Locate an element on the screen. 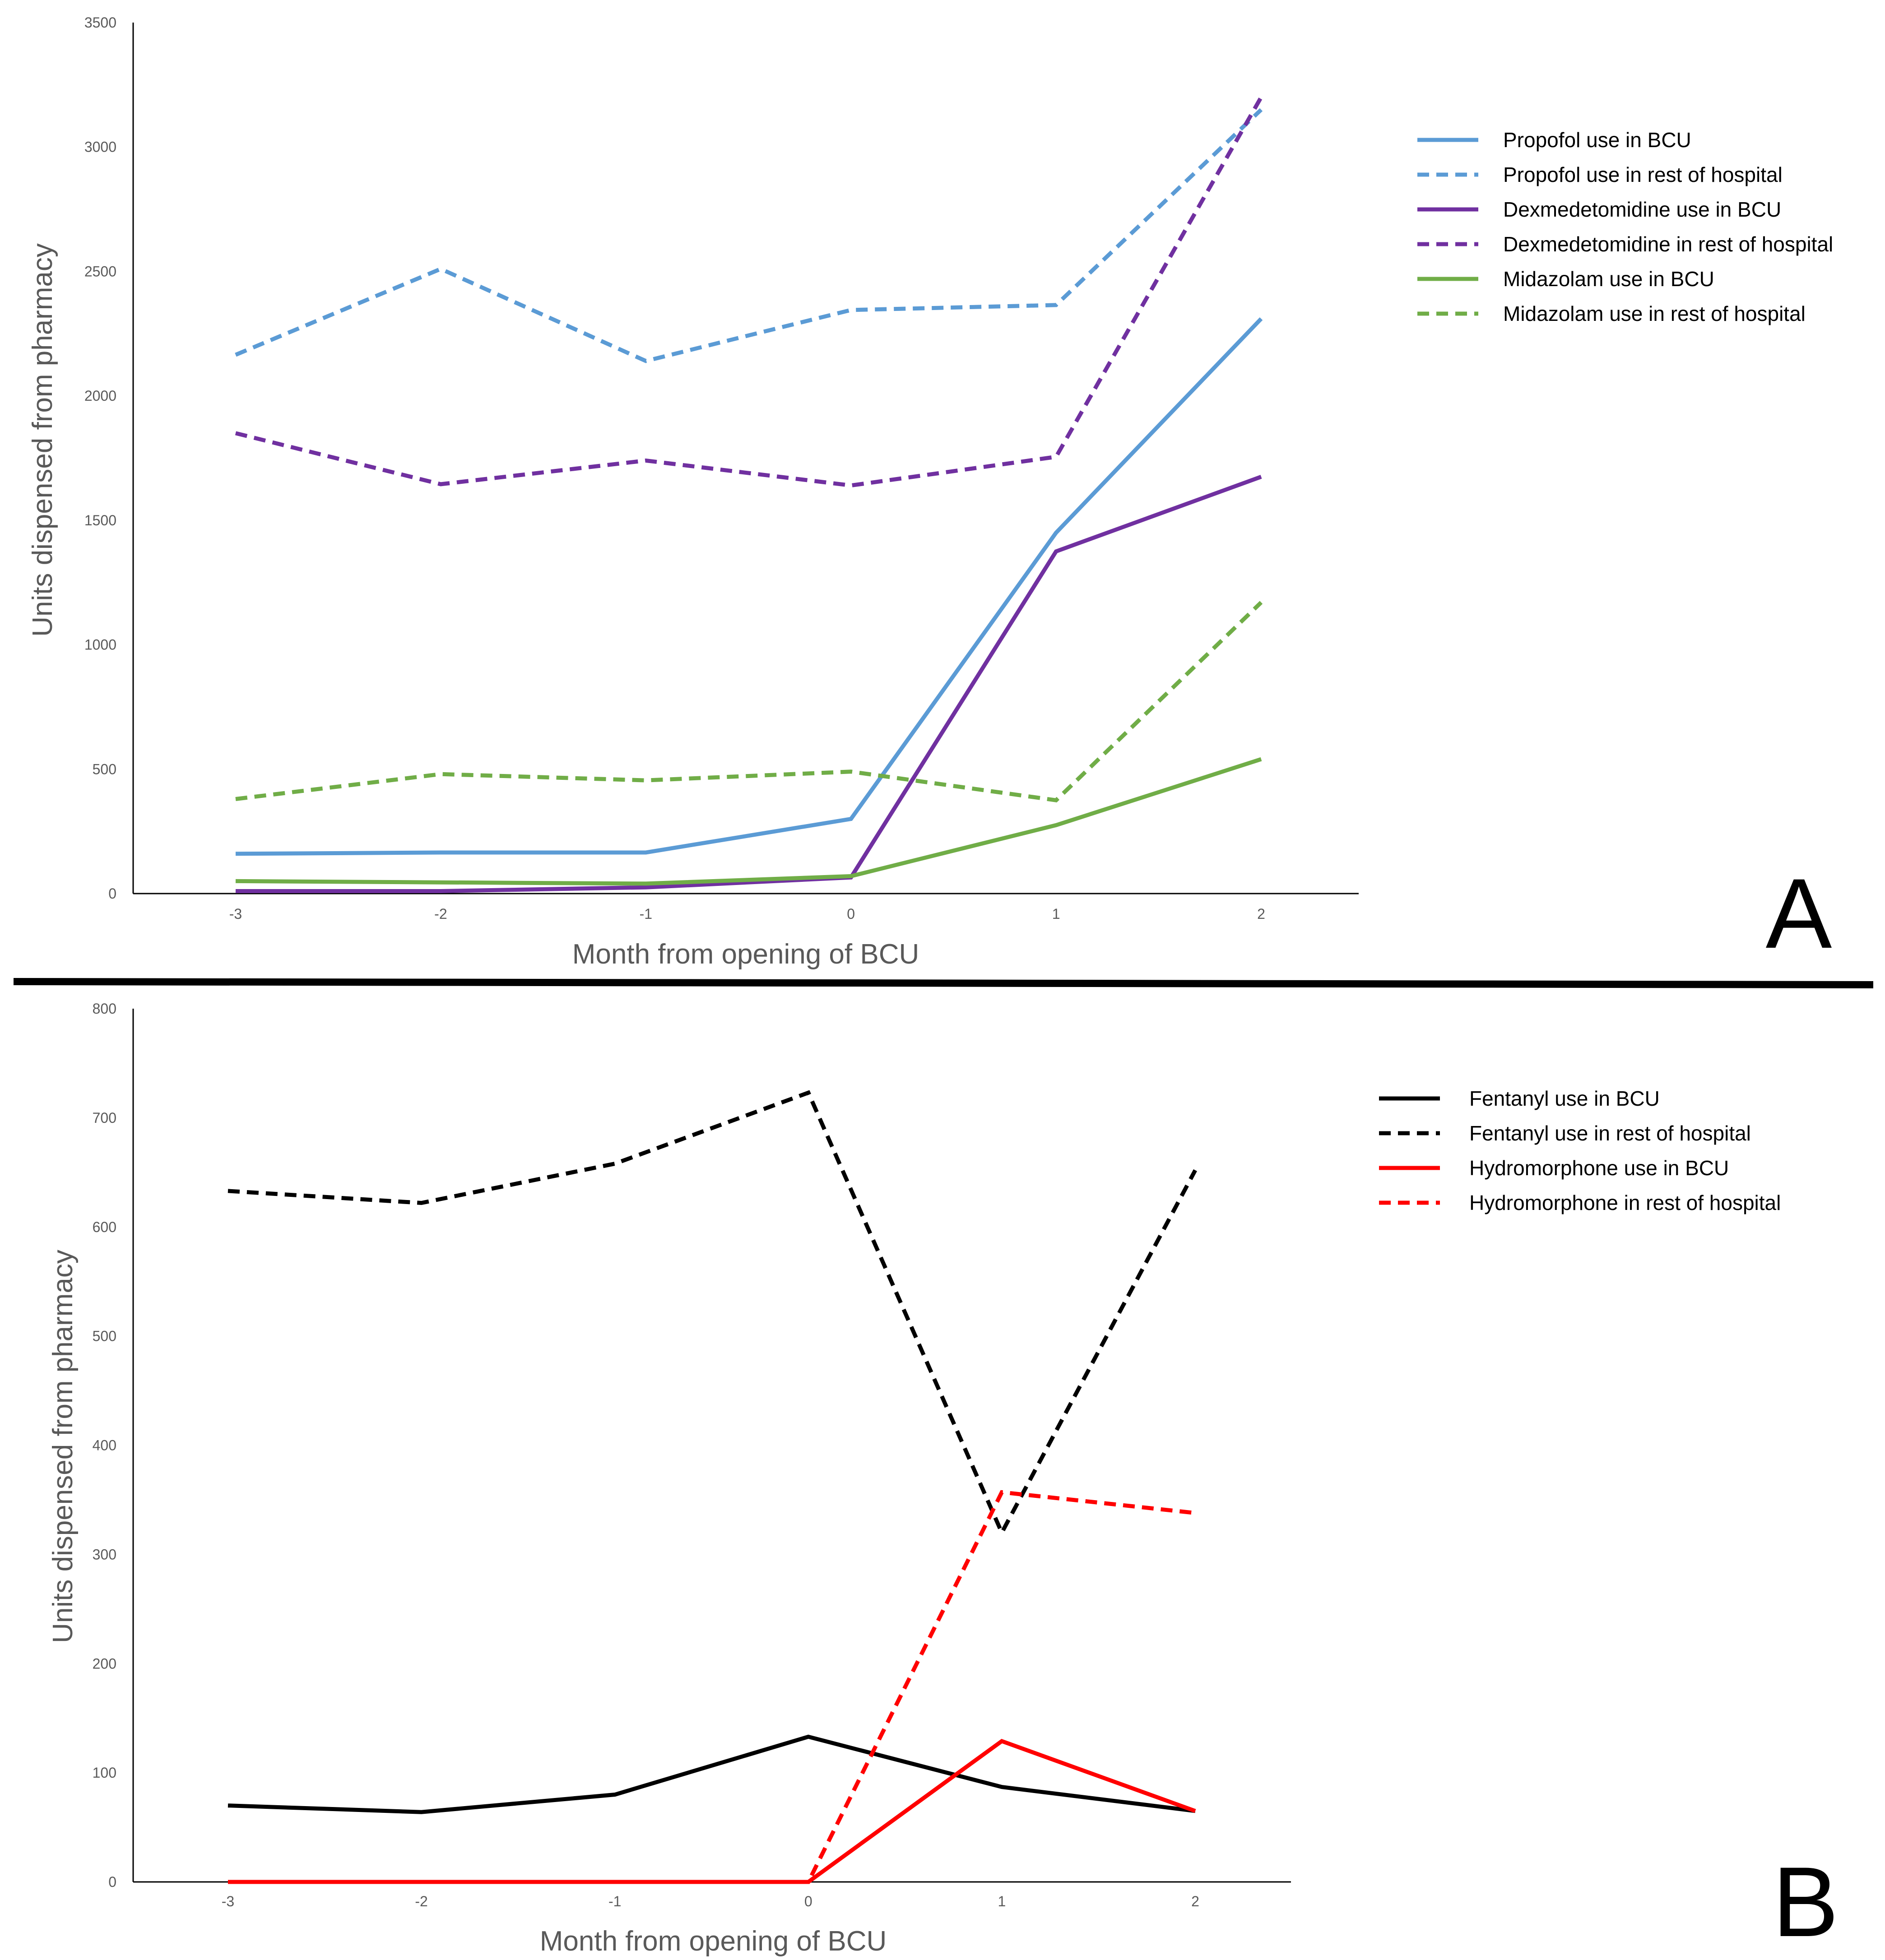 The width and height of the screenshot is (1885, 1960). y-tick-label: 600 is located at coordinates (104, 1227).